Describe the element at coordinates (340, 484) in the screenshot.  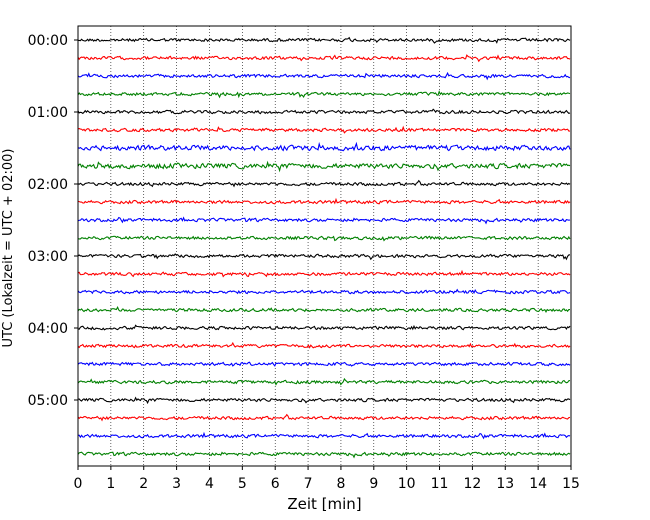
I see `x-tick-label: 8` at that location.